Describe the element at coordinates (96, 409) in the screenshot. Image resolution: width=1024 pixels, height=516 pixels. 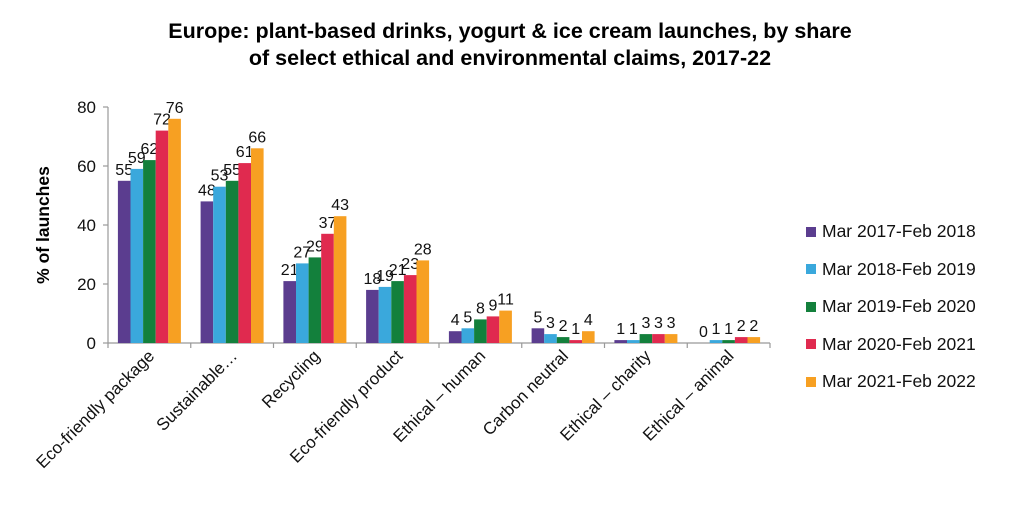
I see `x-tick-label: Eco-friendly package` at that location.